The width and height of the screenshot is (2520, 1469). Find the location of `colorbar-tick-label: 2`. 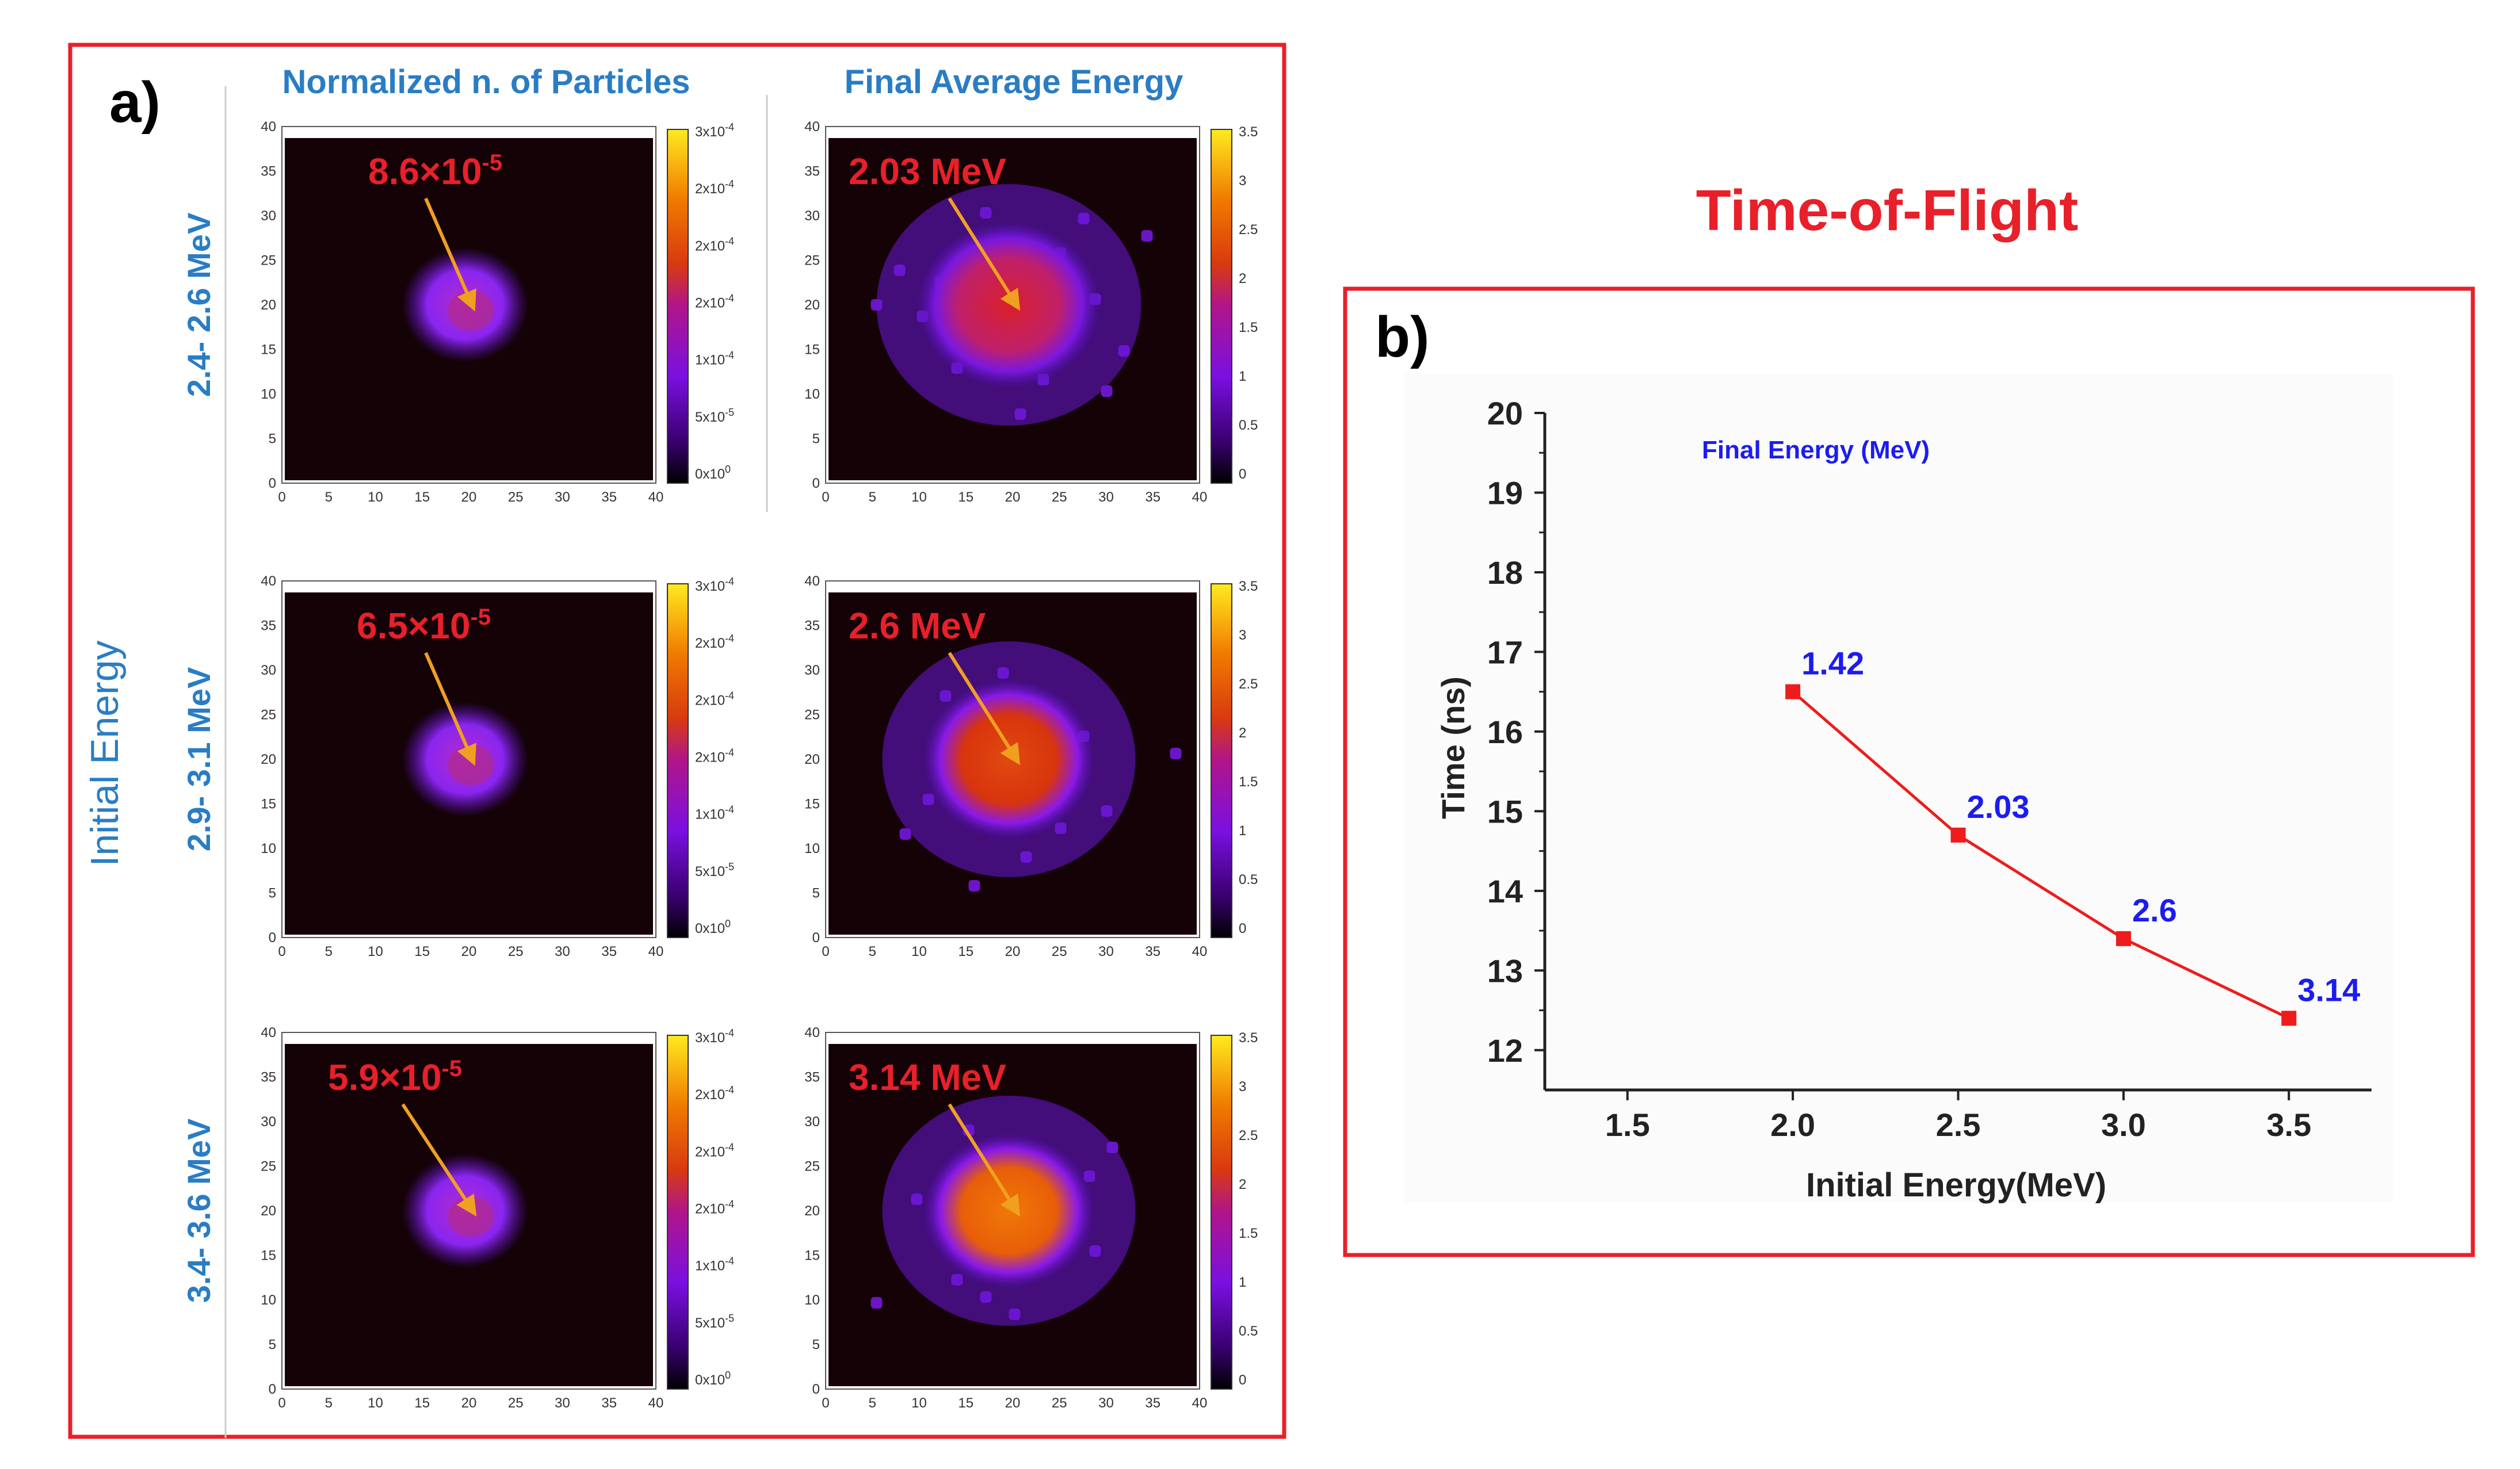

colorbar-tick-label: 2 is located at coordinates (1242, 733).